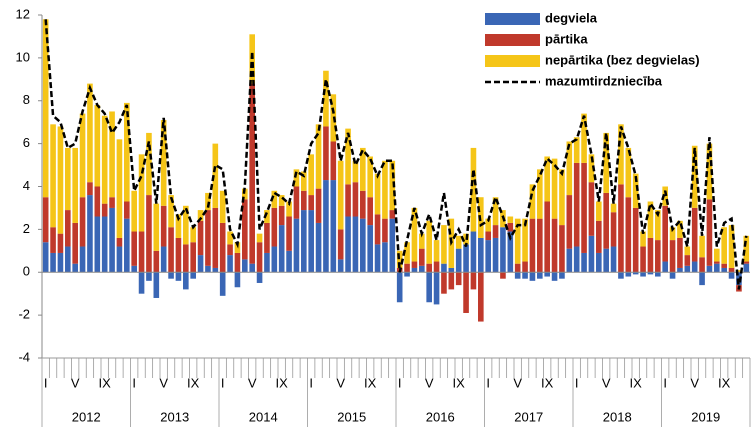  Describe the element at coordinates (440, 416) in the screenshot. I see `year-label: 2016` at that location.